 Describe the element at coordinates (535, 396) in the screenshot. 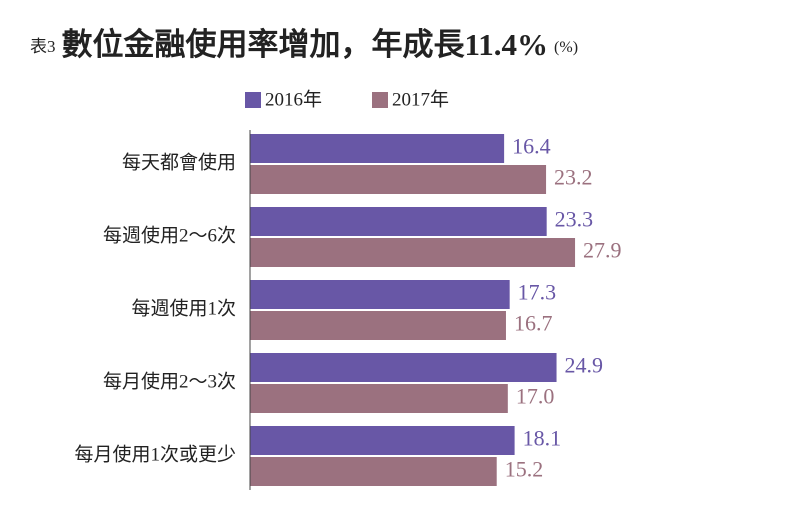

I see `value-label: 17.0` at that location.